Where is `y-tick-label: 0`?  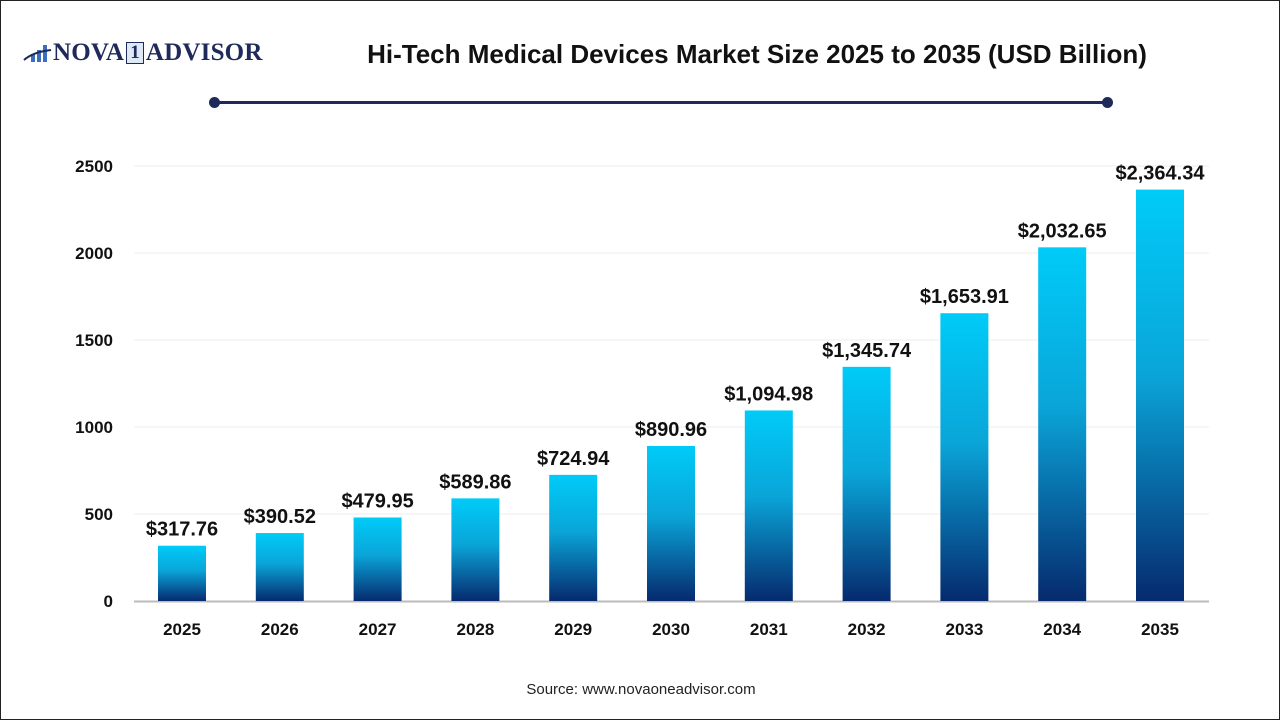 y-tick-label: 0 is located at coordinates (108, 601).